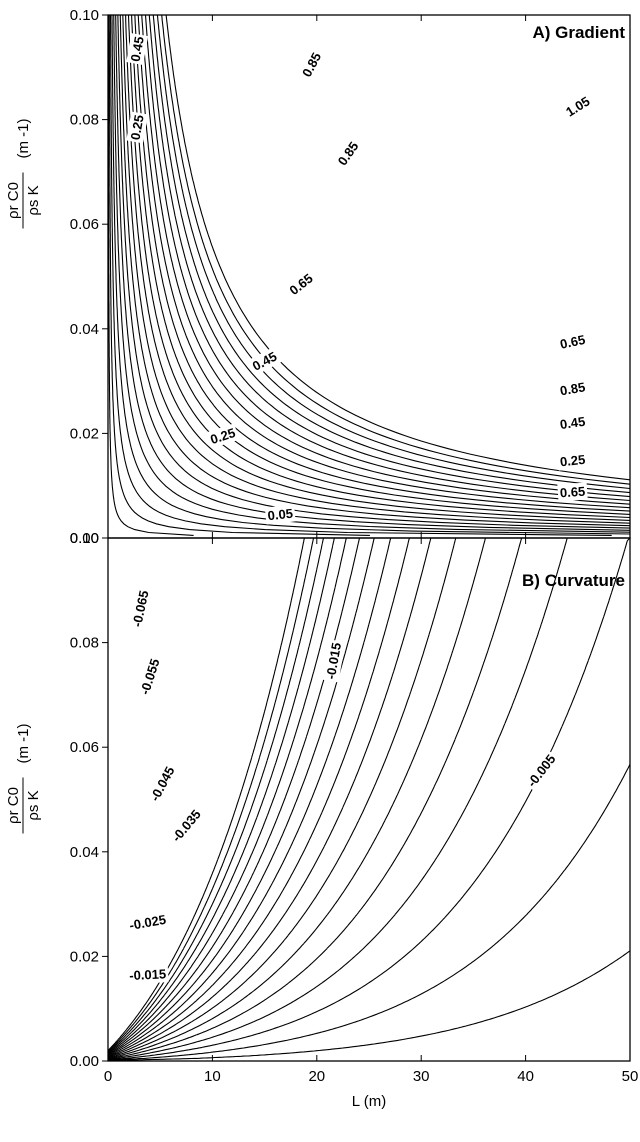 The height and width of the screenshot is (1142, 640). I want to click on gradient-y-tick-label: 0.00, so click(84, 538).